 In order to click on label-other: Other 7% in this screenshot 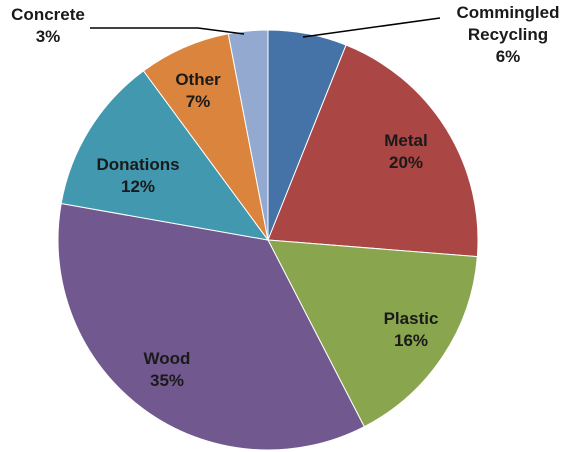, I will do `click(198, 90)`.